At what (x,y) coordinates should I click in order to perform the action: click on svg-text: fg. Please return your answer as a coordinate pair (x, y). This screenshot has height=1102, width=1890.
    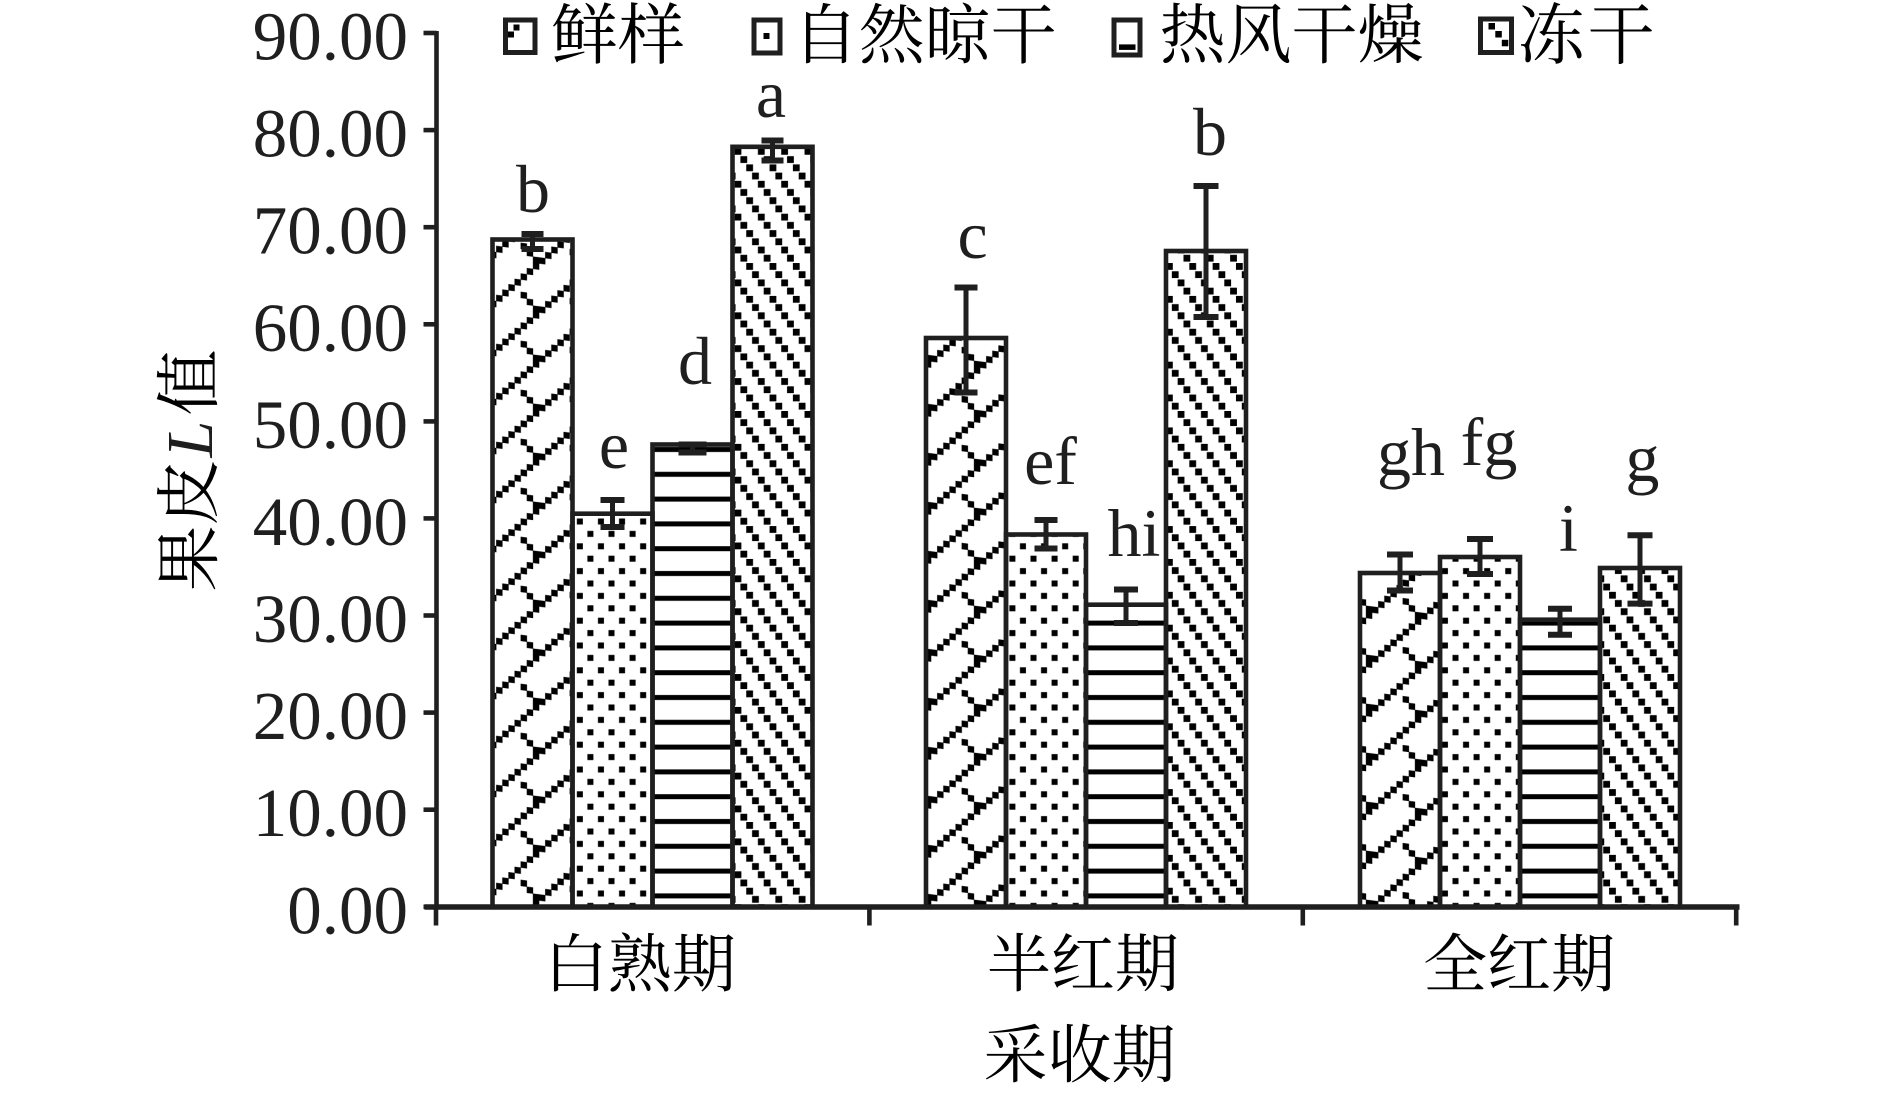
    Looking at the image, I should click on (1489, 442).